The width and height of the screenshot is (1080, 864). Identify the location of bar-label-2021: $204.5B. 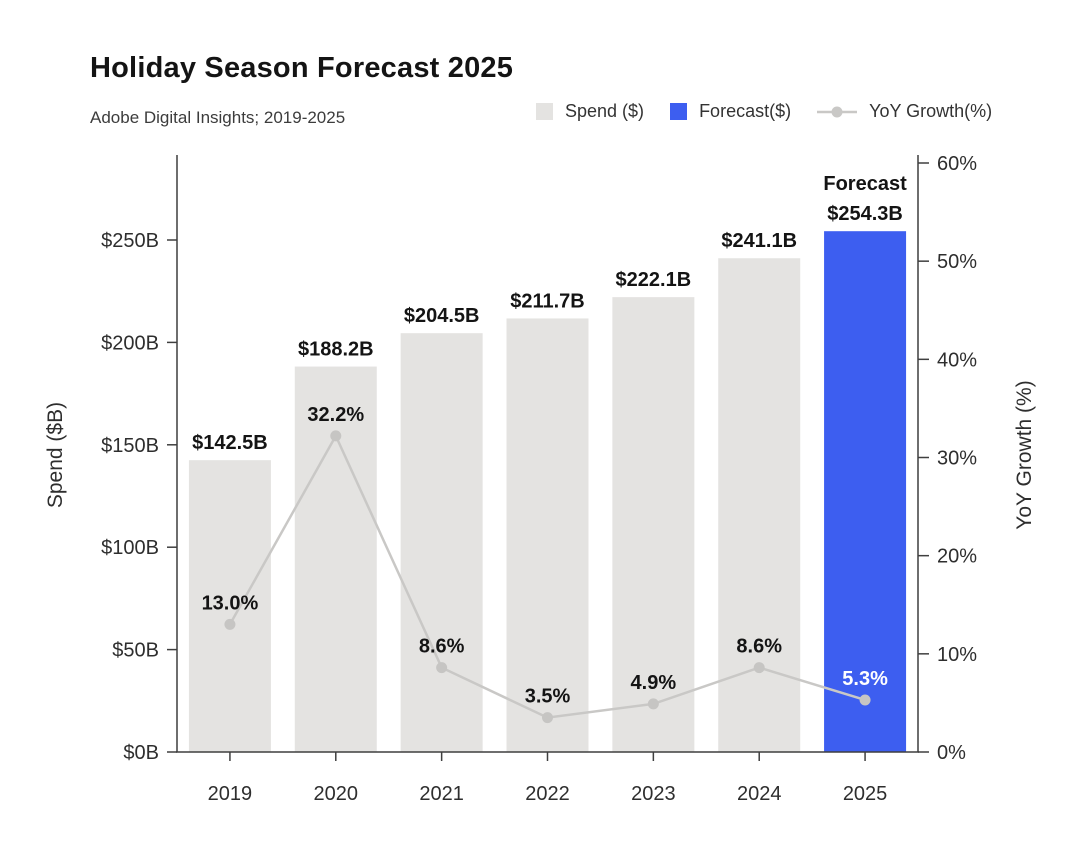
(442, 316).